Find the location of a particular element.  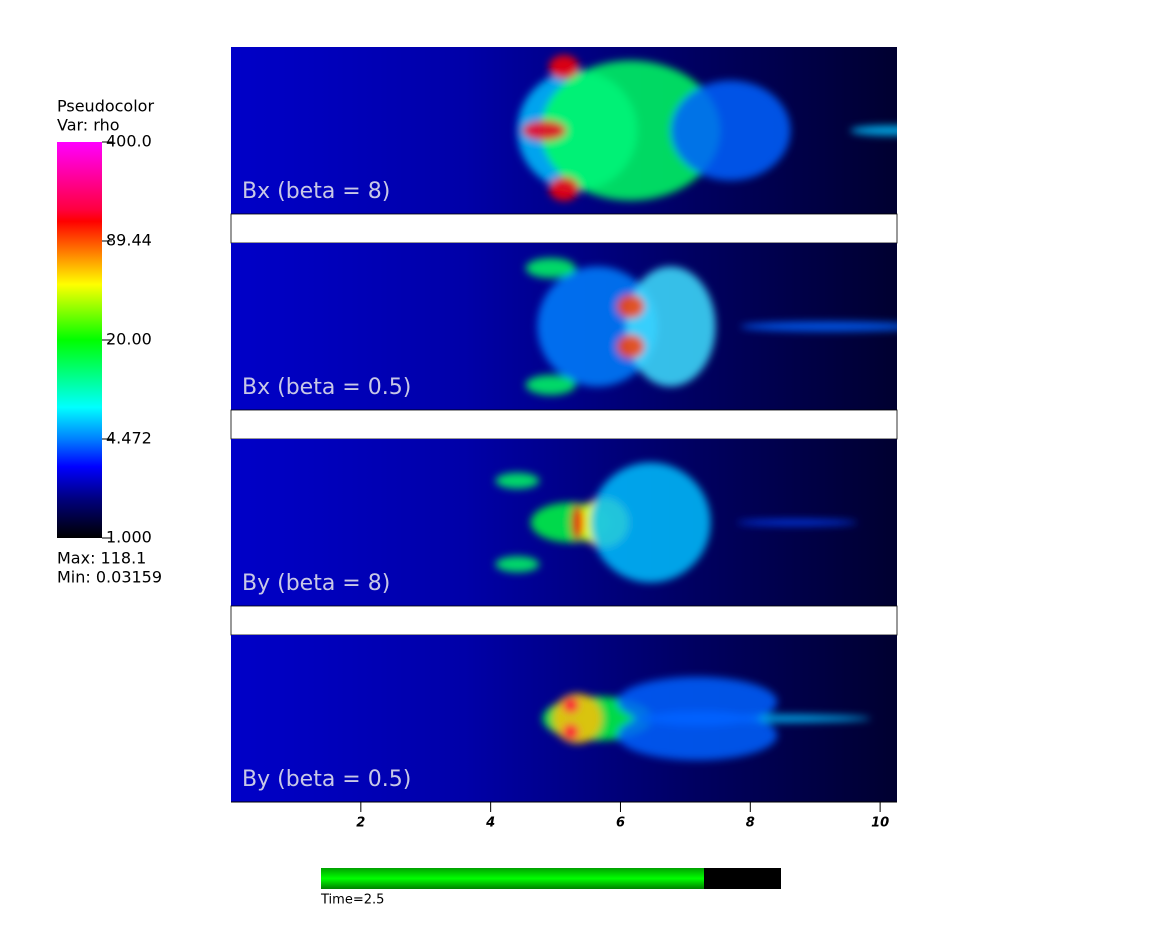

panel-label: By (beta = 0.5) is located at coordinates (326, 779).